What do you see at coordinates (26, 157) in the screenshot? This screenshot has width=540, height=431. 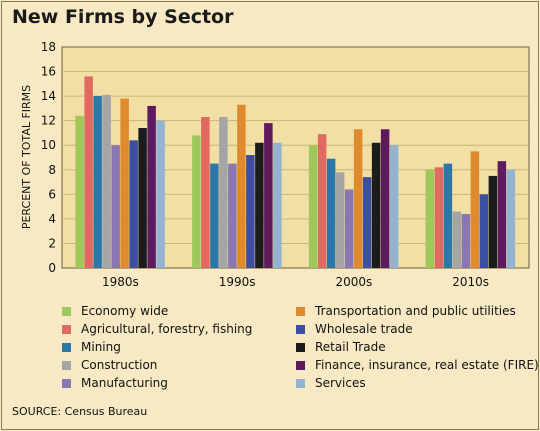 I see `y-axis-label: PERCENT OF TOTAL FIRMS` at bounding box center [26, 157].